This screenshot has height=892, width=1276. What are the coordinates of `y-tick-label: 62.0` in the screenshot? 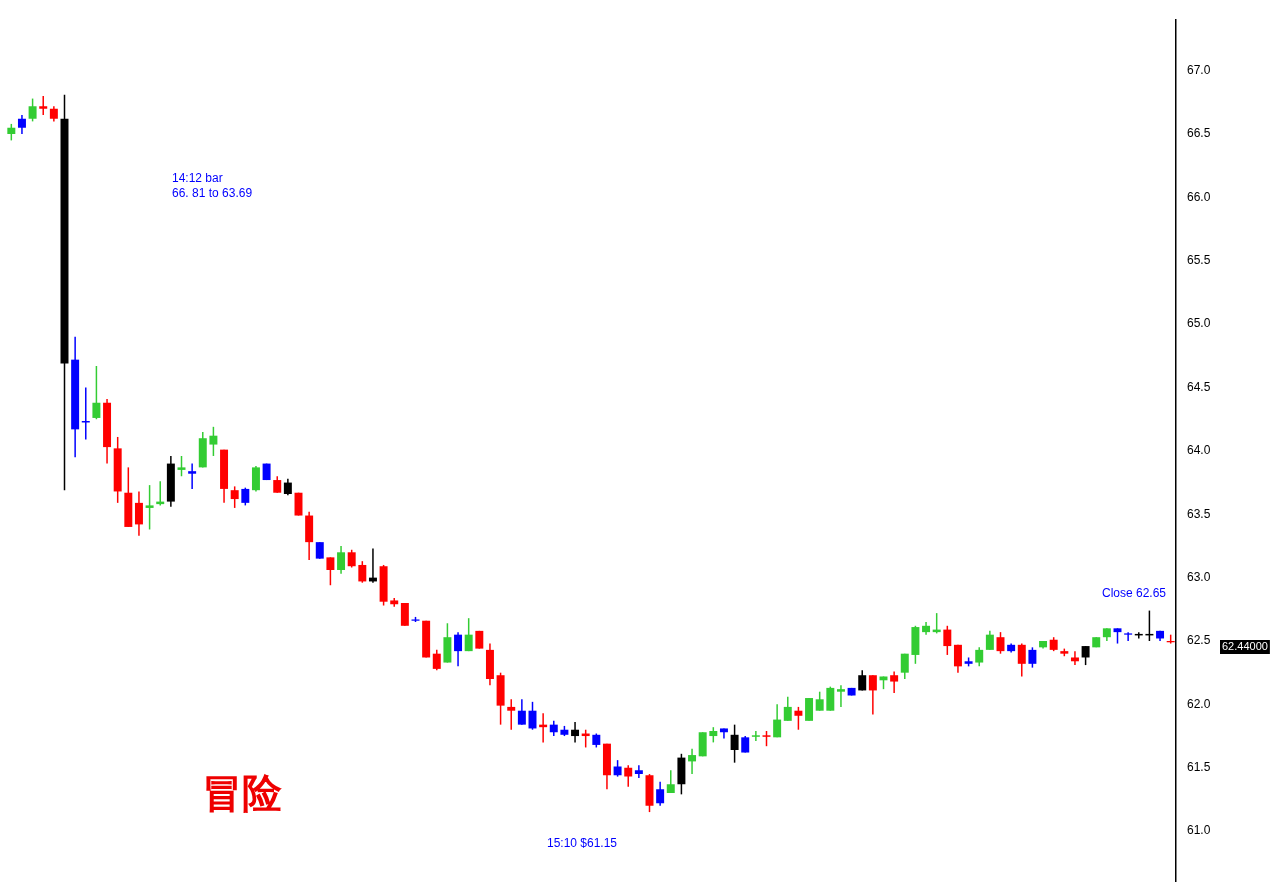 It's located at (1199, 703).